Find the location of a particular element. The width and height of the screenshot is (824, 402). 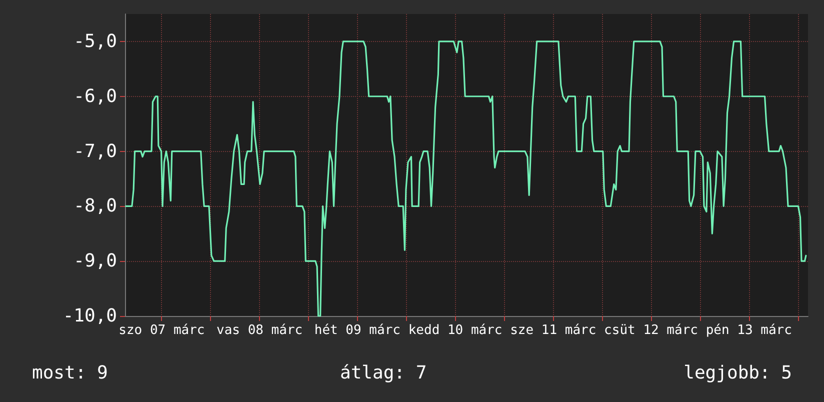

y-tick-label: -5,0 is located at coordinates (95, 41).